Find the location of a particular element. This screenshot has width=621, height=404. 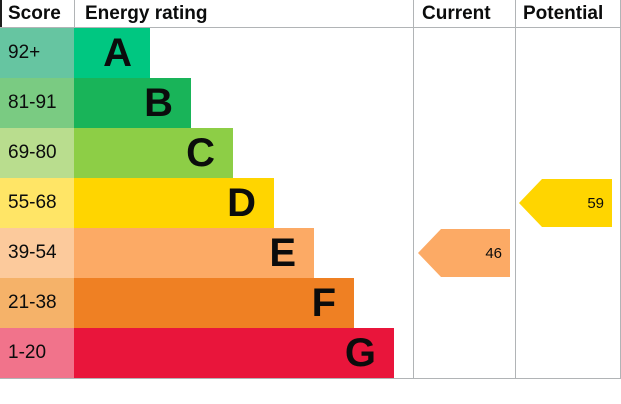

band-row-f: 21-38 F is located at coordinates (177, 303).